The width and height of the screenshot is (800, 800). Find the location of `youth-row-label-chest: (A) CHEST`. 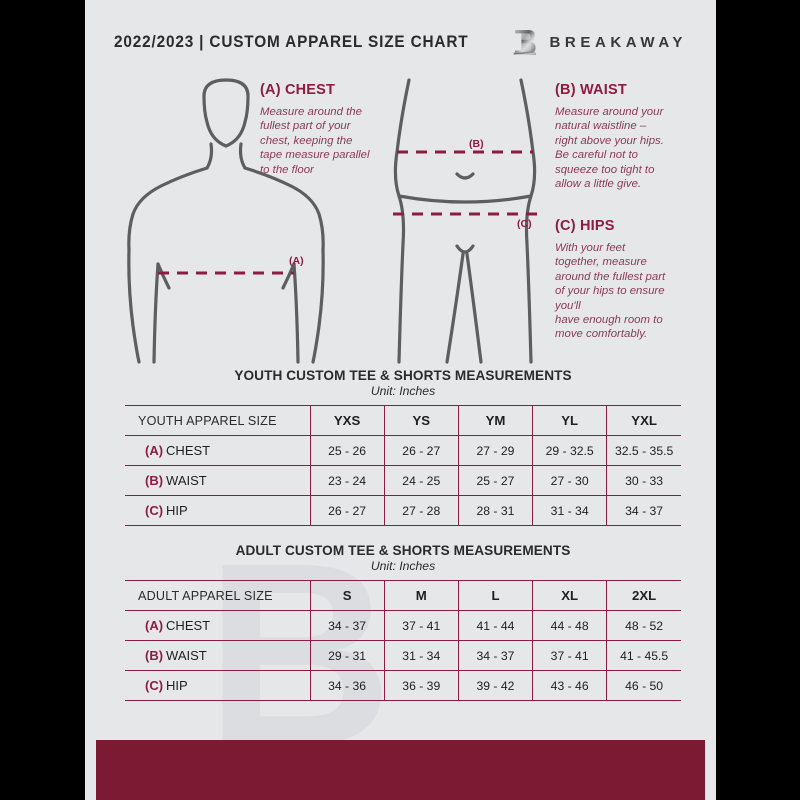

youth-row-label-chest: (A) CHEST is located at coordinates (217, 450).